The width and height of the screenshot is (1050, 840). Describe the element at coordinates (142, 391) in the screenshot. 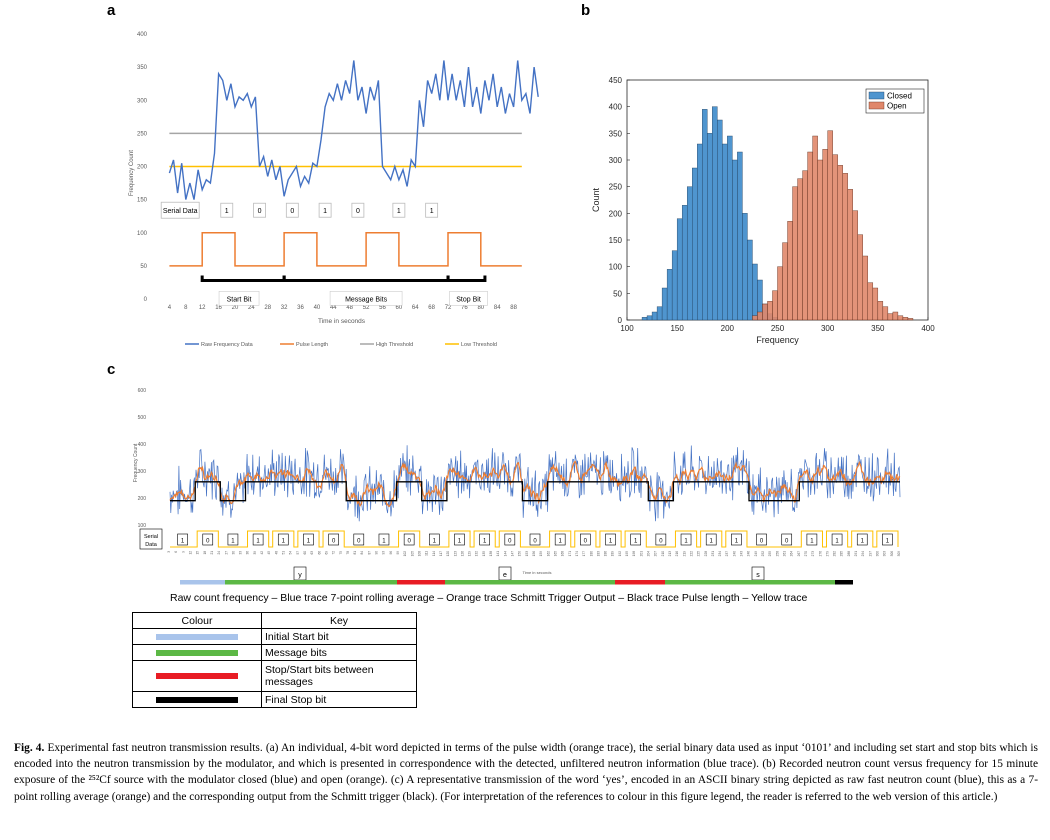

I see `y-tick-label-c: 600` at that location.